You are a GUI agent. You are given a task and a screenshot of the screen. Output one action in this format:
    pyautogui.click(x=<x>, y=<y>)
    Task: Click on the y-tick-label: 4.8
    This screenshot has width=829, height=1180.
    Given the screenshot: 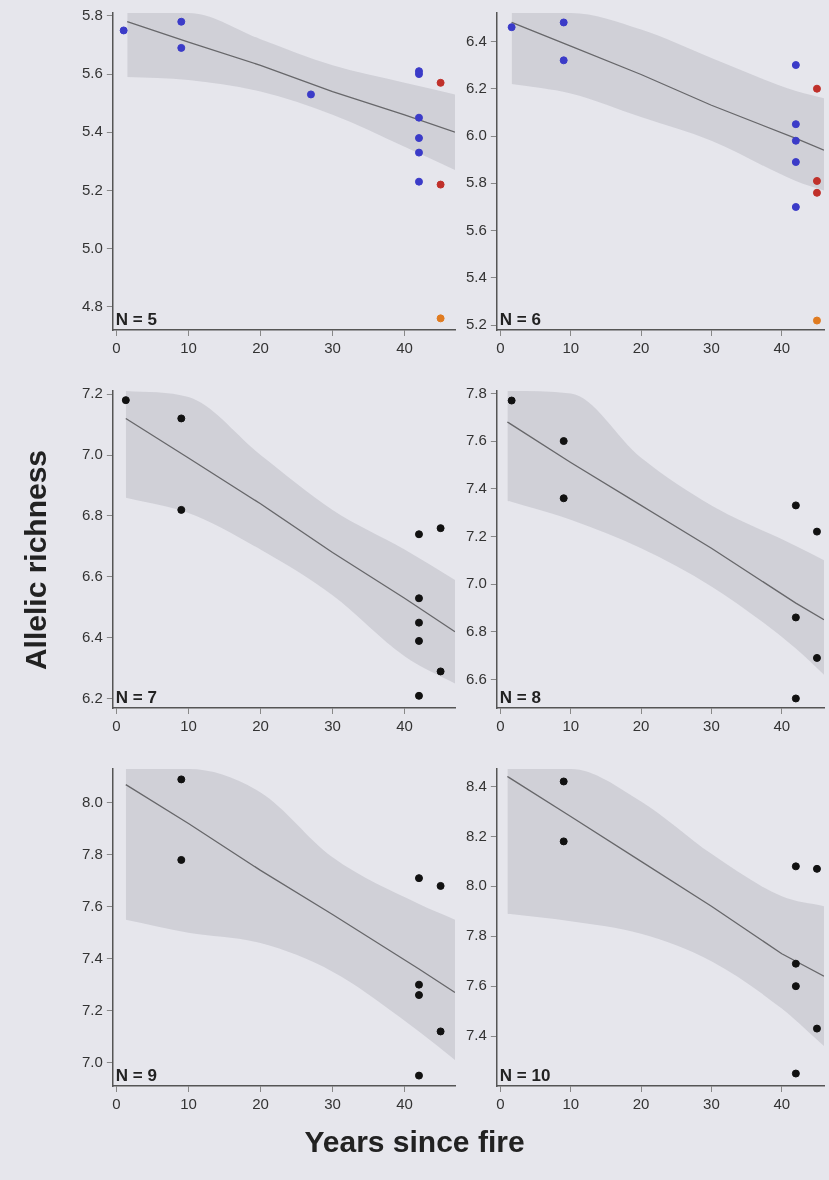 What is the action you would take?
    pyautogui.click(x=92, y=305)
    